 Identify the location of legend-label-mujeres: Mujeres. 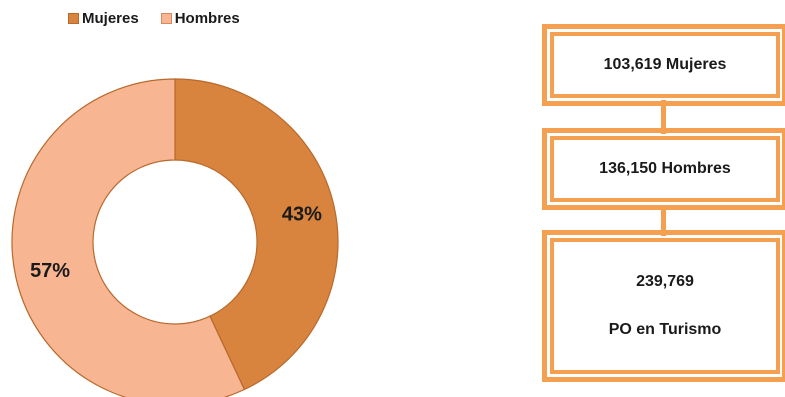
(110, 18).